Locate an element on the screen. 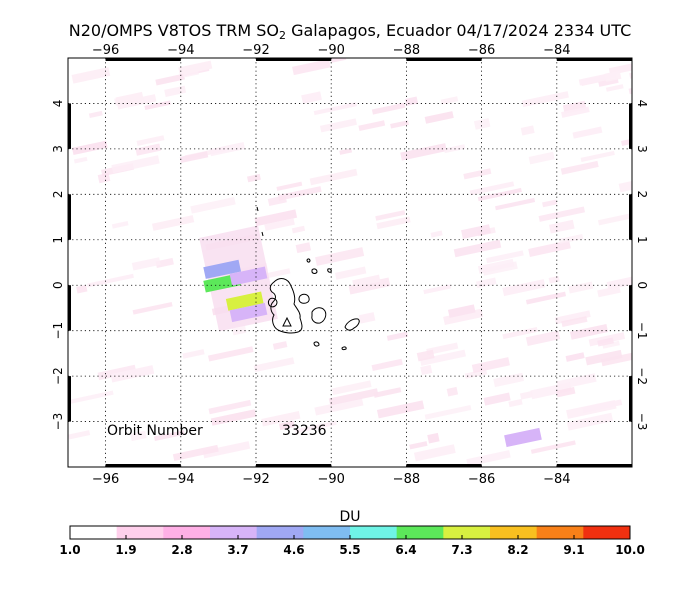 The width and height of the screenshot is (700, 600). colorbar-tick-label: 8.2 is located at coordinates (517, 550).